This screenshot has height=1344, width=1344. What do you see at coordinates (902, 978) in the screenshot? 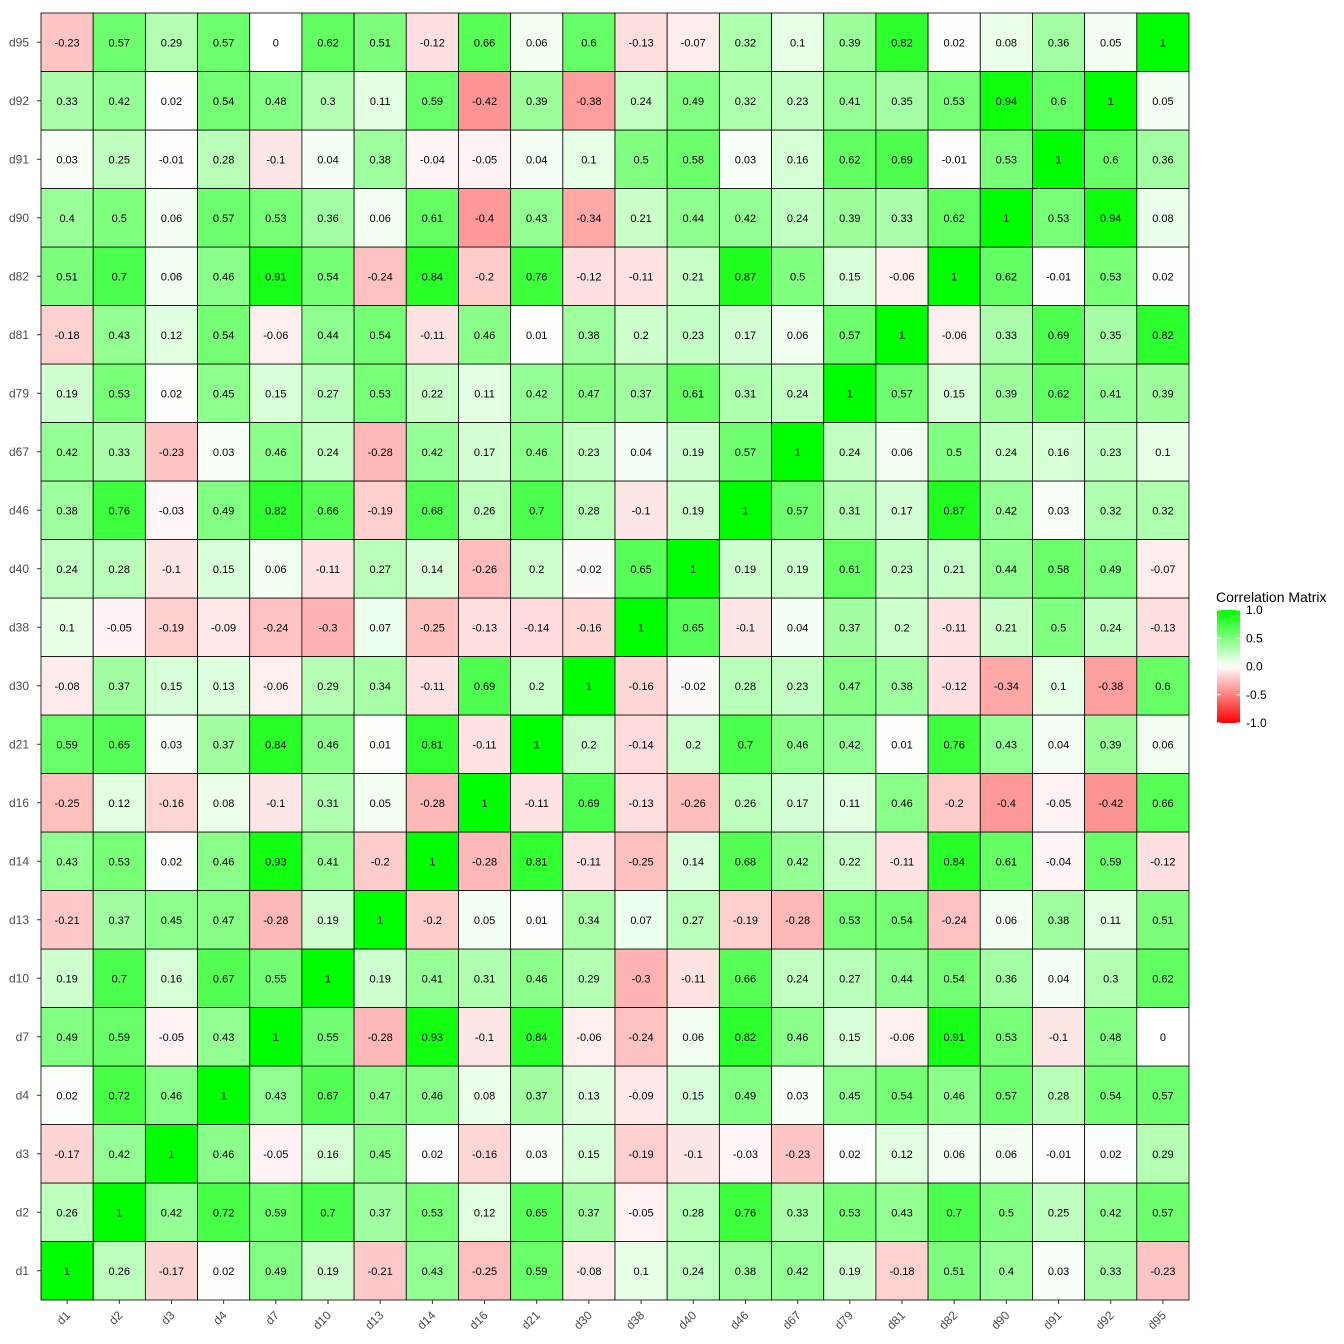
I see `heatmap-cell-d10-d81` at bounding box center [902, 978].